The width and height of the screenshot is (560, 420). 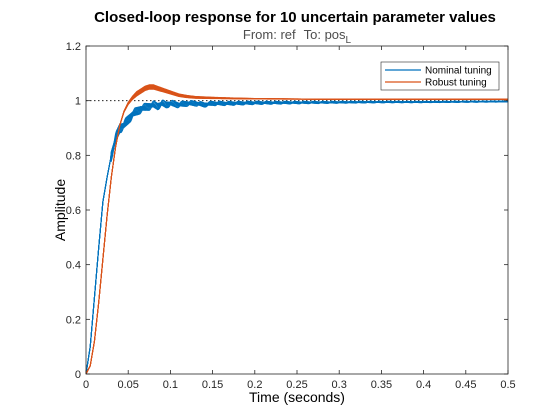 What do you see at coordinates (339, 385) in the screenshot?
I see `x-tick-label: 0.3` at bounding box center [339, 385].